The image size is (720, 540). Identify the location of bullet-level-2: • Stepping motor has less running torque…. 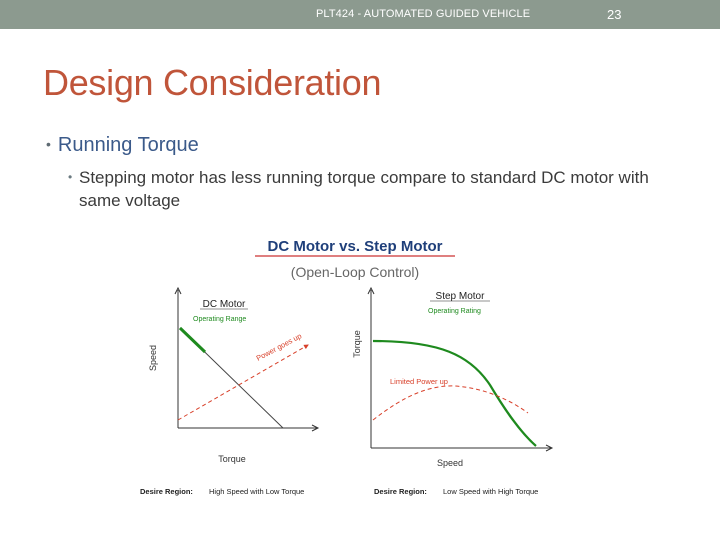
(373, 189).